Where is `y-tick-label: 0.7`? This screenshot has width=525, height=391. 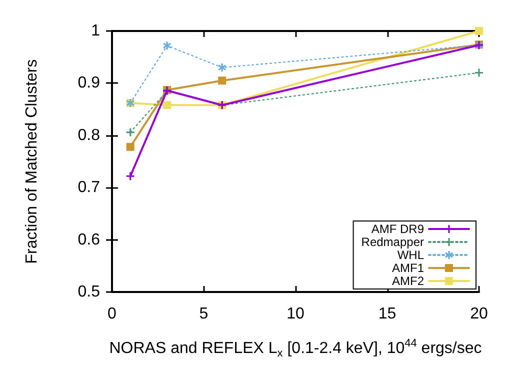 y-tick-label: 0.7 is located at coordinates (89, 187).